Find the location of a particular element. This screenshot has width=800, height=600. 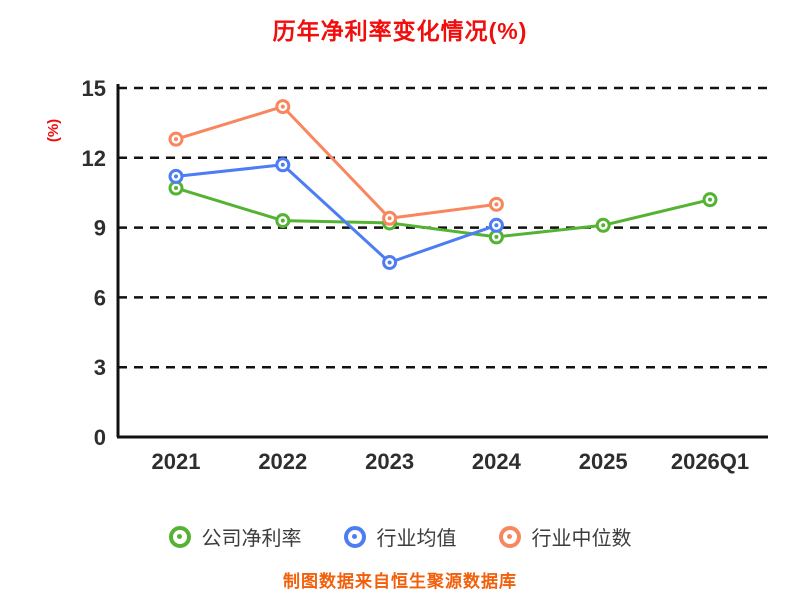

y-tick-label: 3 is located at coordinates (100, 367).